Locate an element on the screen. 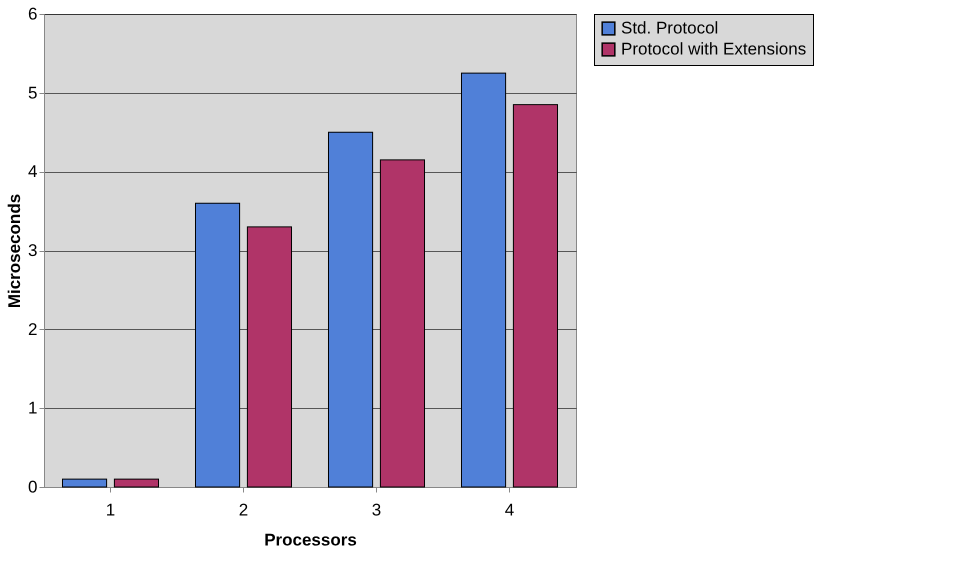 The height and width of the screenshot is (587, 958). x-tick-label: 3 is located at coordinates (377, 510).